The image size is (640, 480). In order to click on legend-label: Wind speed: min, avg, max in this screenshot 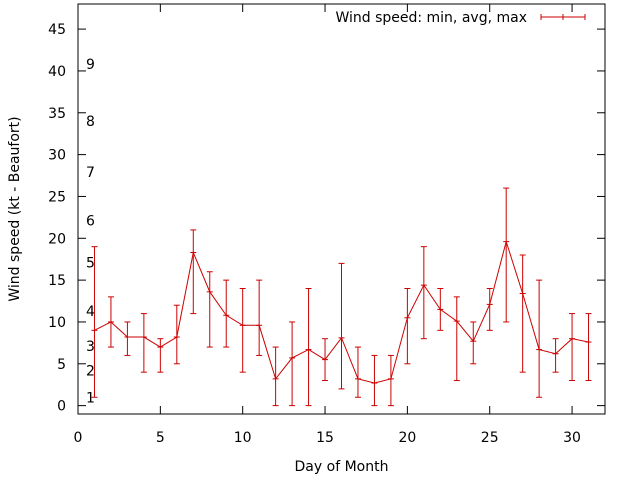, I will do `click(431, 18)`.